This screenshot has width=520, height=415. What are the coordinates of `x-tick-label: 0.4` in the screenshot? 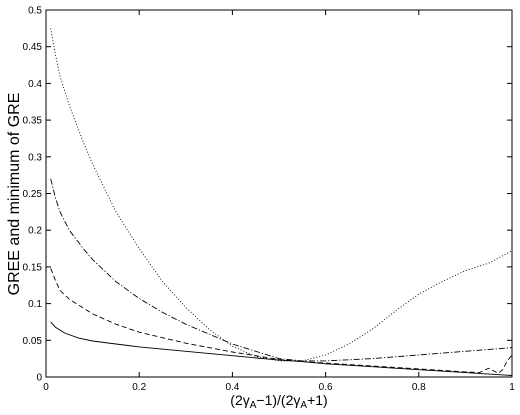 It's located at (232, 387).